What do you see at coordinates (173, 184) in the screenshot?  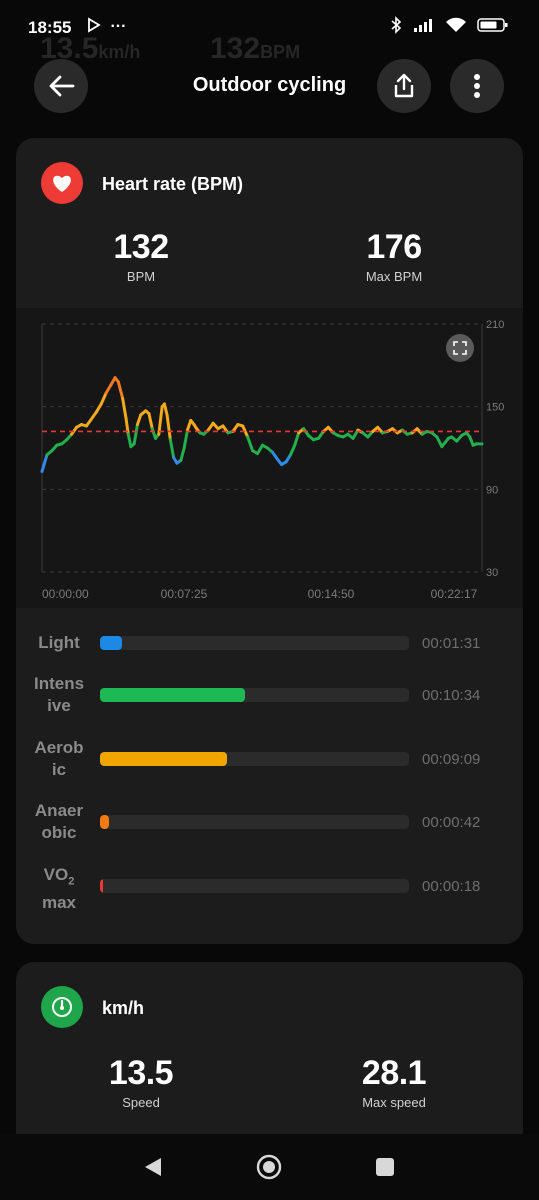 I see `heart-rate-title: Heart rate (BPM)` at bounding box center [173, 184].